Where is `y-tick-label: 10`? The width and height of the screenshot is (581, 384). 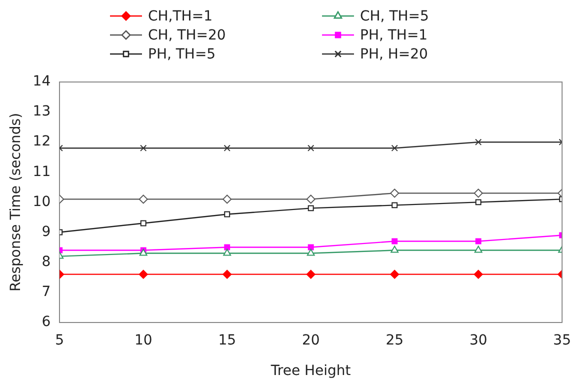 y-tick-label: 10 is located at coordinates (41, 202).